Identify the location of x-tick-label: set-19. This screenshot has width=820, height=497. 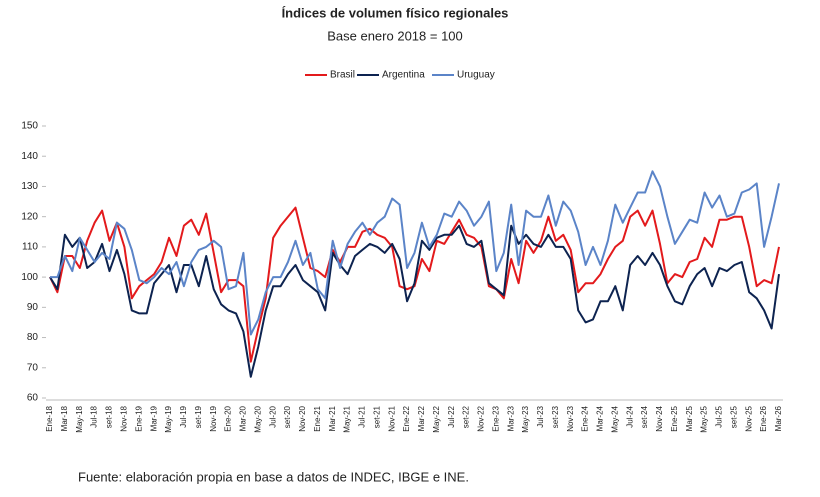
(198, 416).